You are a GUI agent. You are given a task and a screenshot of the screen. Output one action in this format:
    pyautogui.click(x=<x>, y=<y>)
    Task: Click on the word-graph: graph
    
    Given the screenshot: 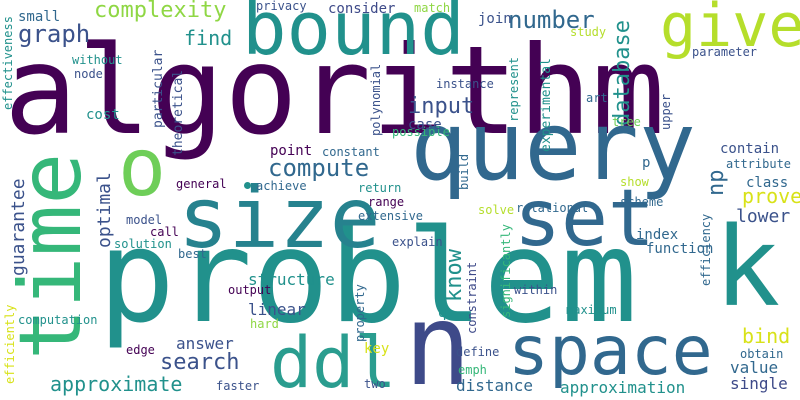 What is the action you would take?
    pyautogui.click(x=54, y=34)
    